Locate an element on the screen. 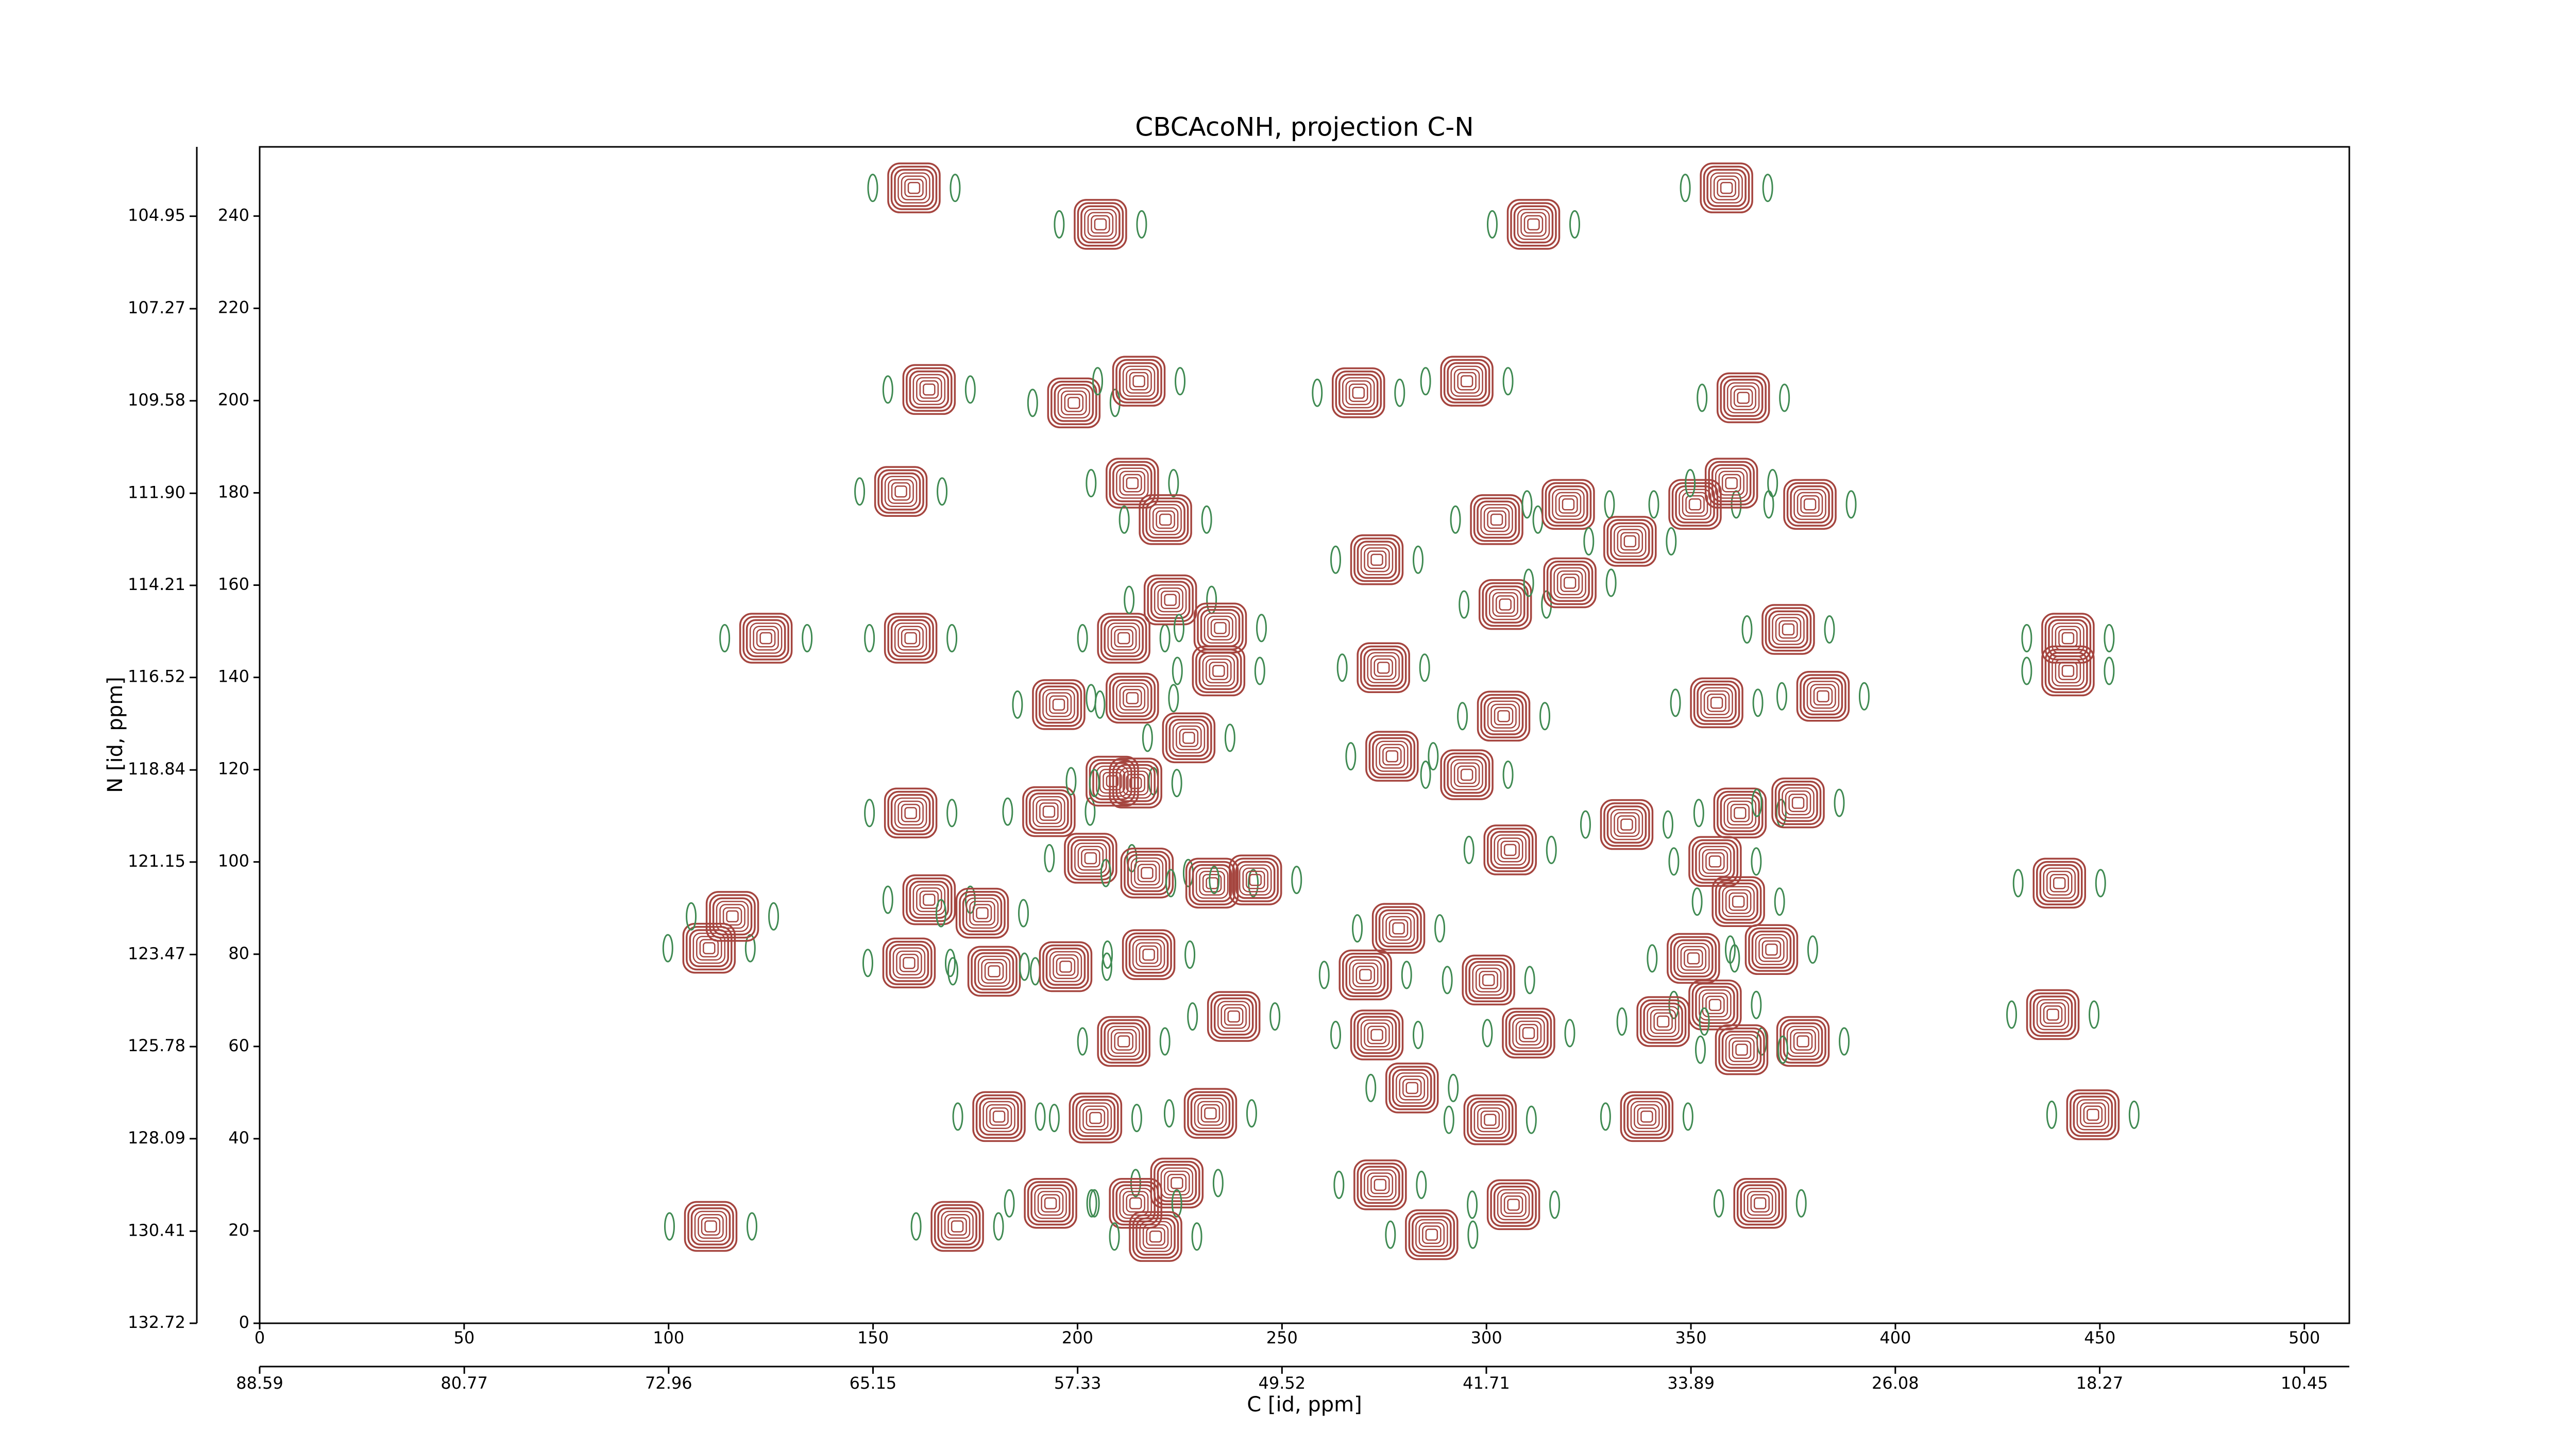  y2-tick-label: 111.90 is located at coordinates (156, 492).